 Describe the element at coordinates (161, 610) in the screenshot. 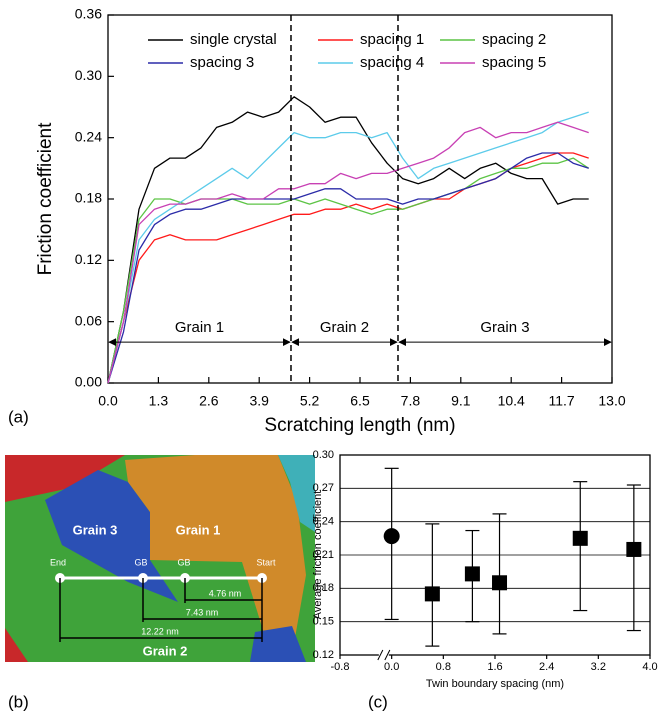

I see `measure-lines` at that location.